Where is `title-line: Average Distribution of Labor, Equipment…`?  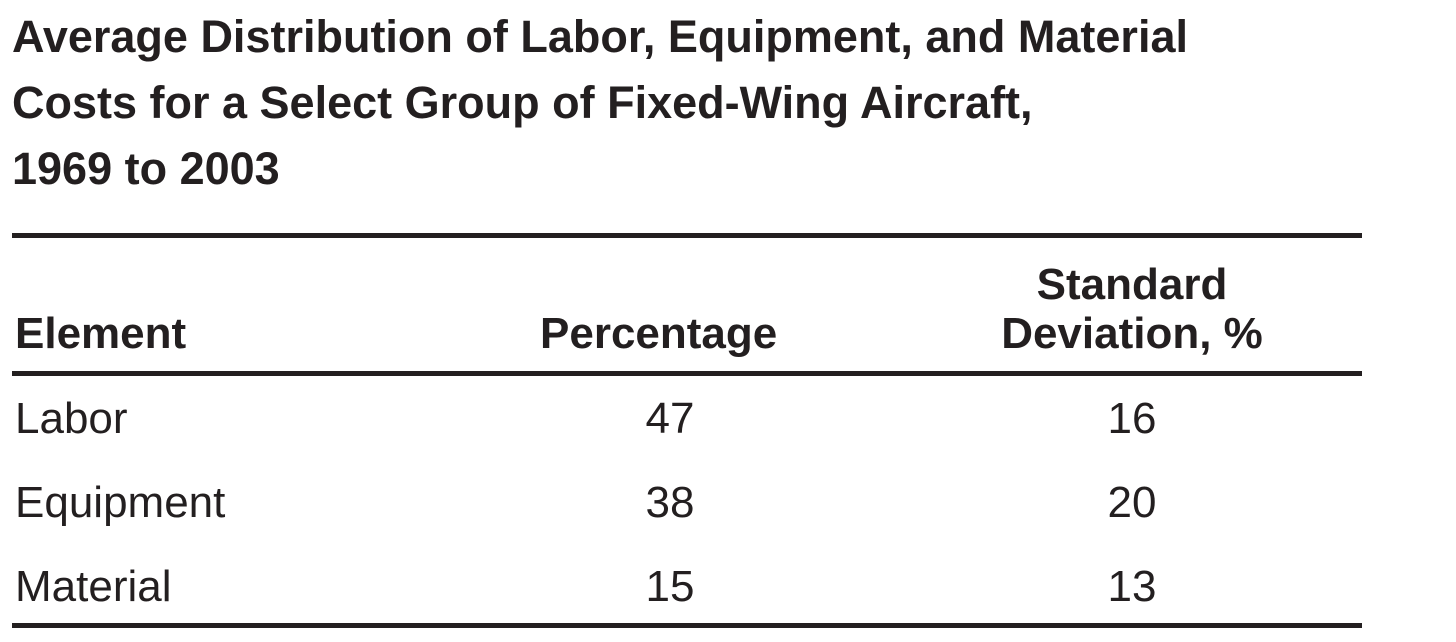 title-line: Average Distribution of Labor, Equipment… is located at coordinates (600, 36).